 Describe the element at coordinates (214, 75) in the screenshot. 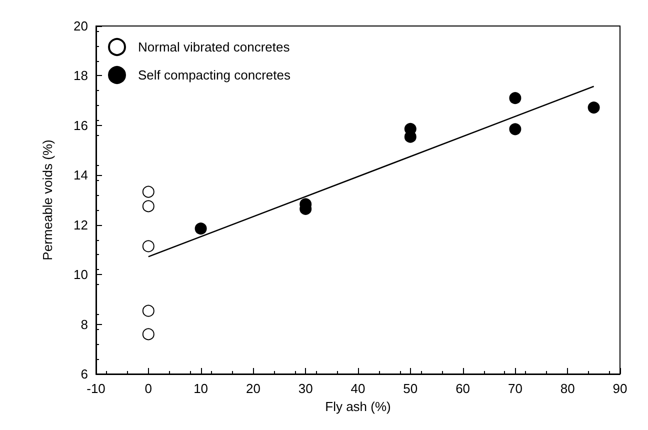

I see `legend-label: Self compacting concretes` at that location.